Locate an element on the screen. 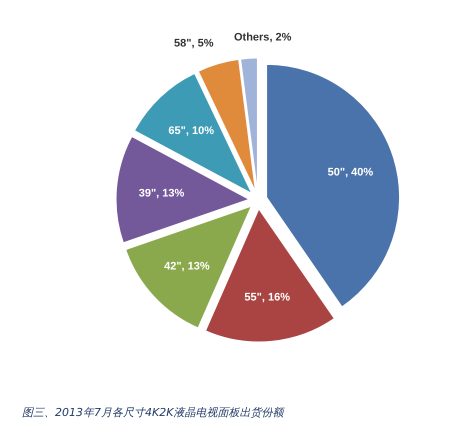  slice-label: 42" is located at coordinates (173, 266).